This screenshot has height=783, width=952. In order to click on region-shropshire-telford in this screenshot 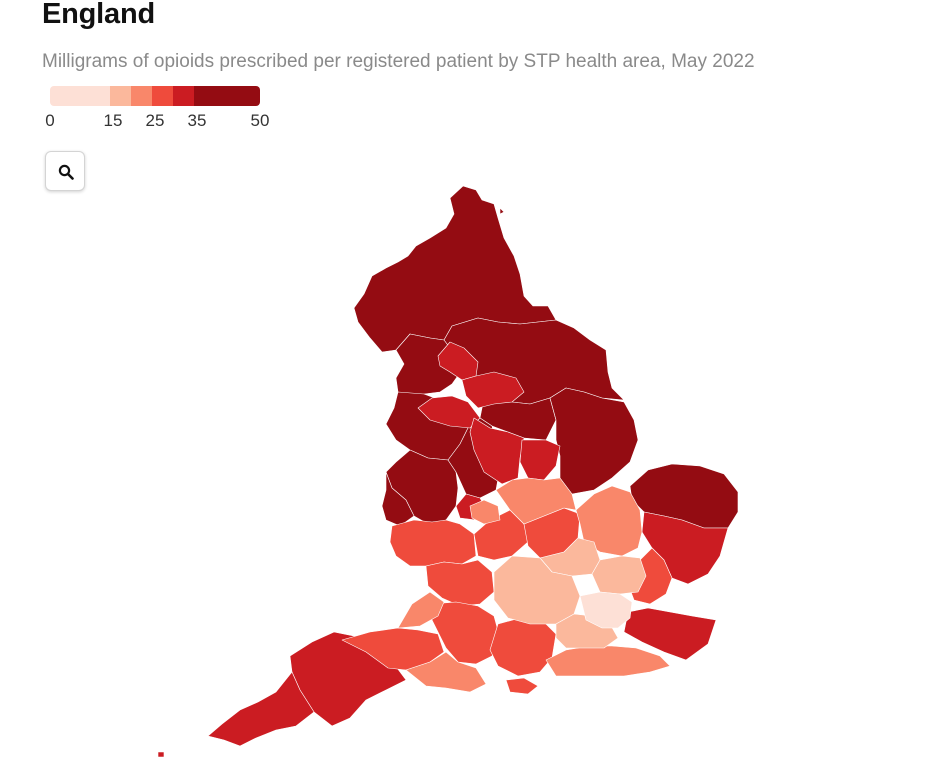, I will do `click(433, 543)`.